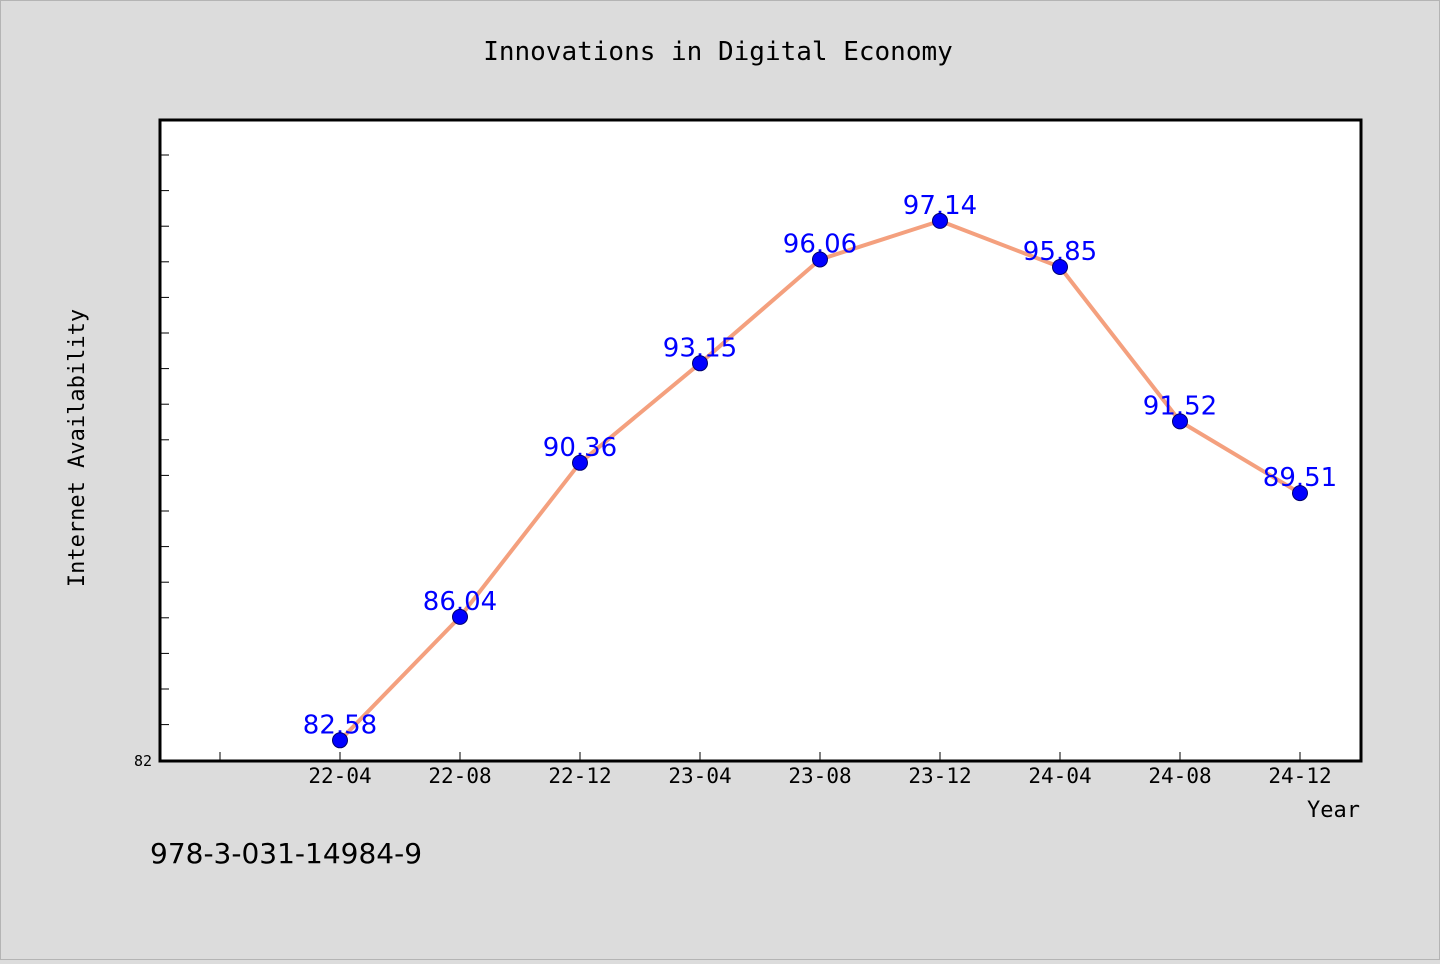 The width and height of the screenshot is (1440, 964). What do you see at coordinates (819, 776) in the screenshot?
I see `x-tick-label: 23-08` at bounding box center [819, 776].